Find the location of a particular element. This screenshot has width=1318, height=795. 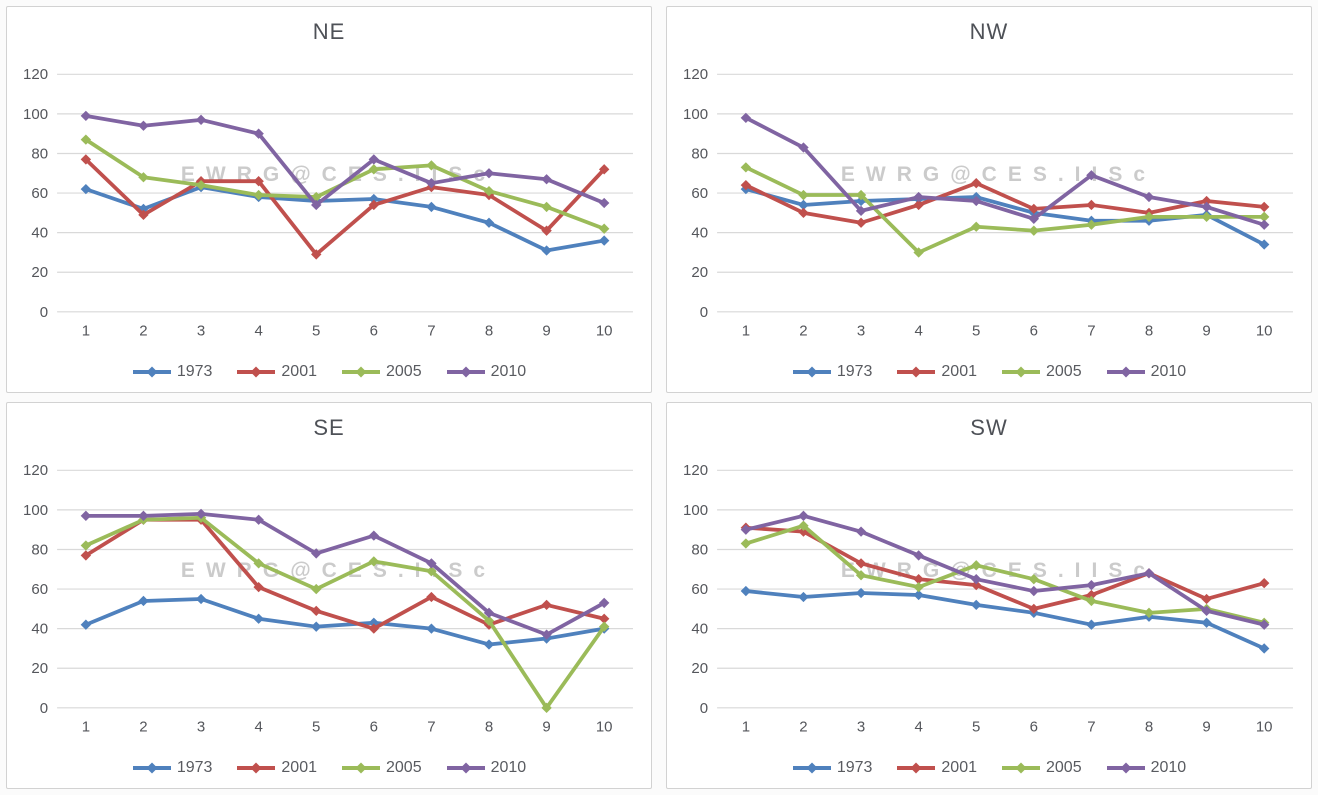

x-tick-label: 9 is located at coordinates (546, 727).